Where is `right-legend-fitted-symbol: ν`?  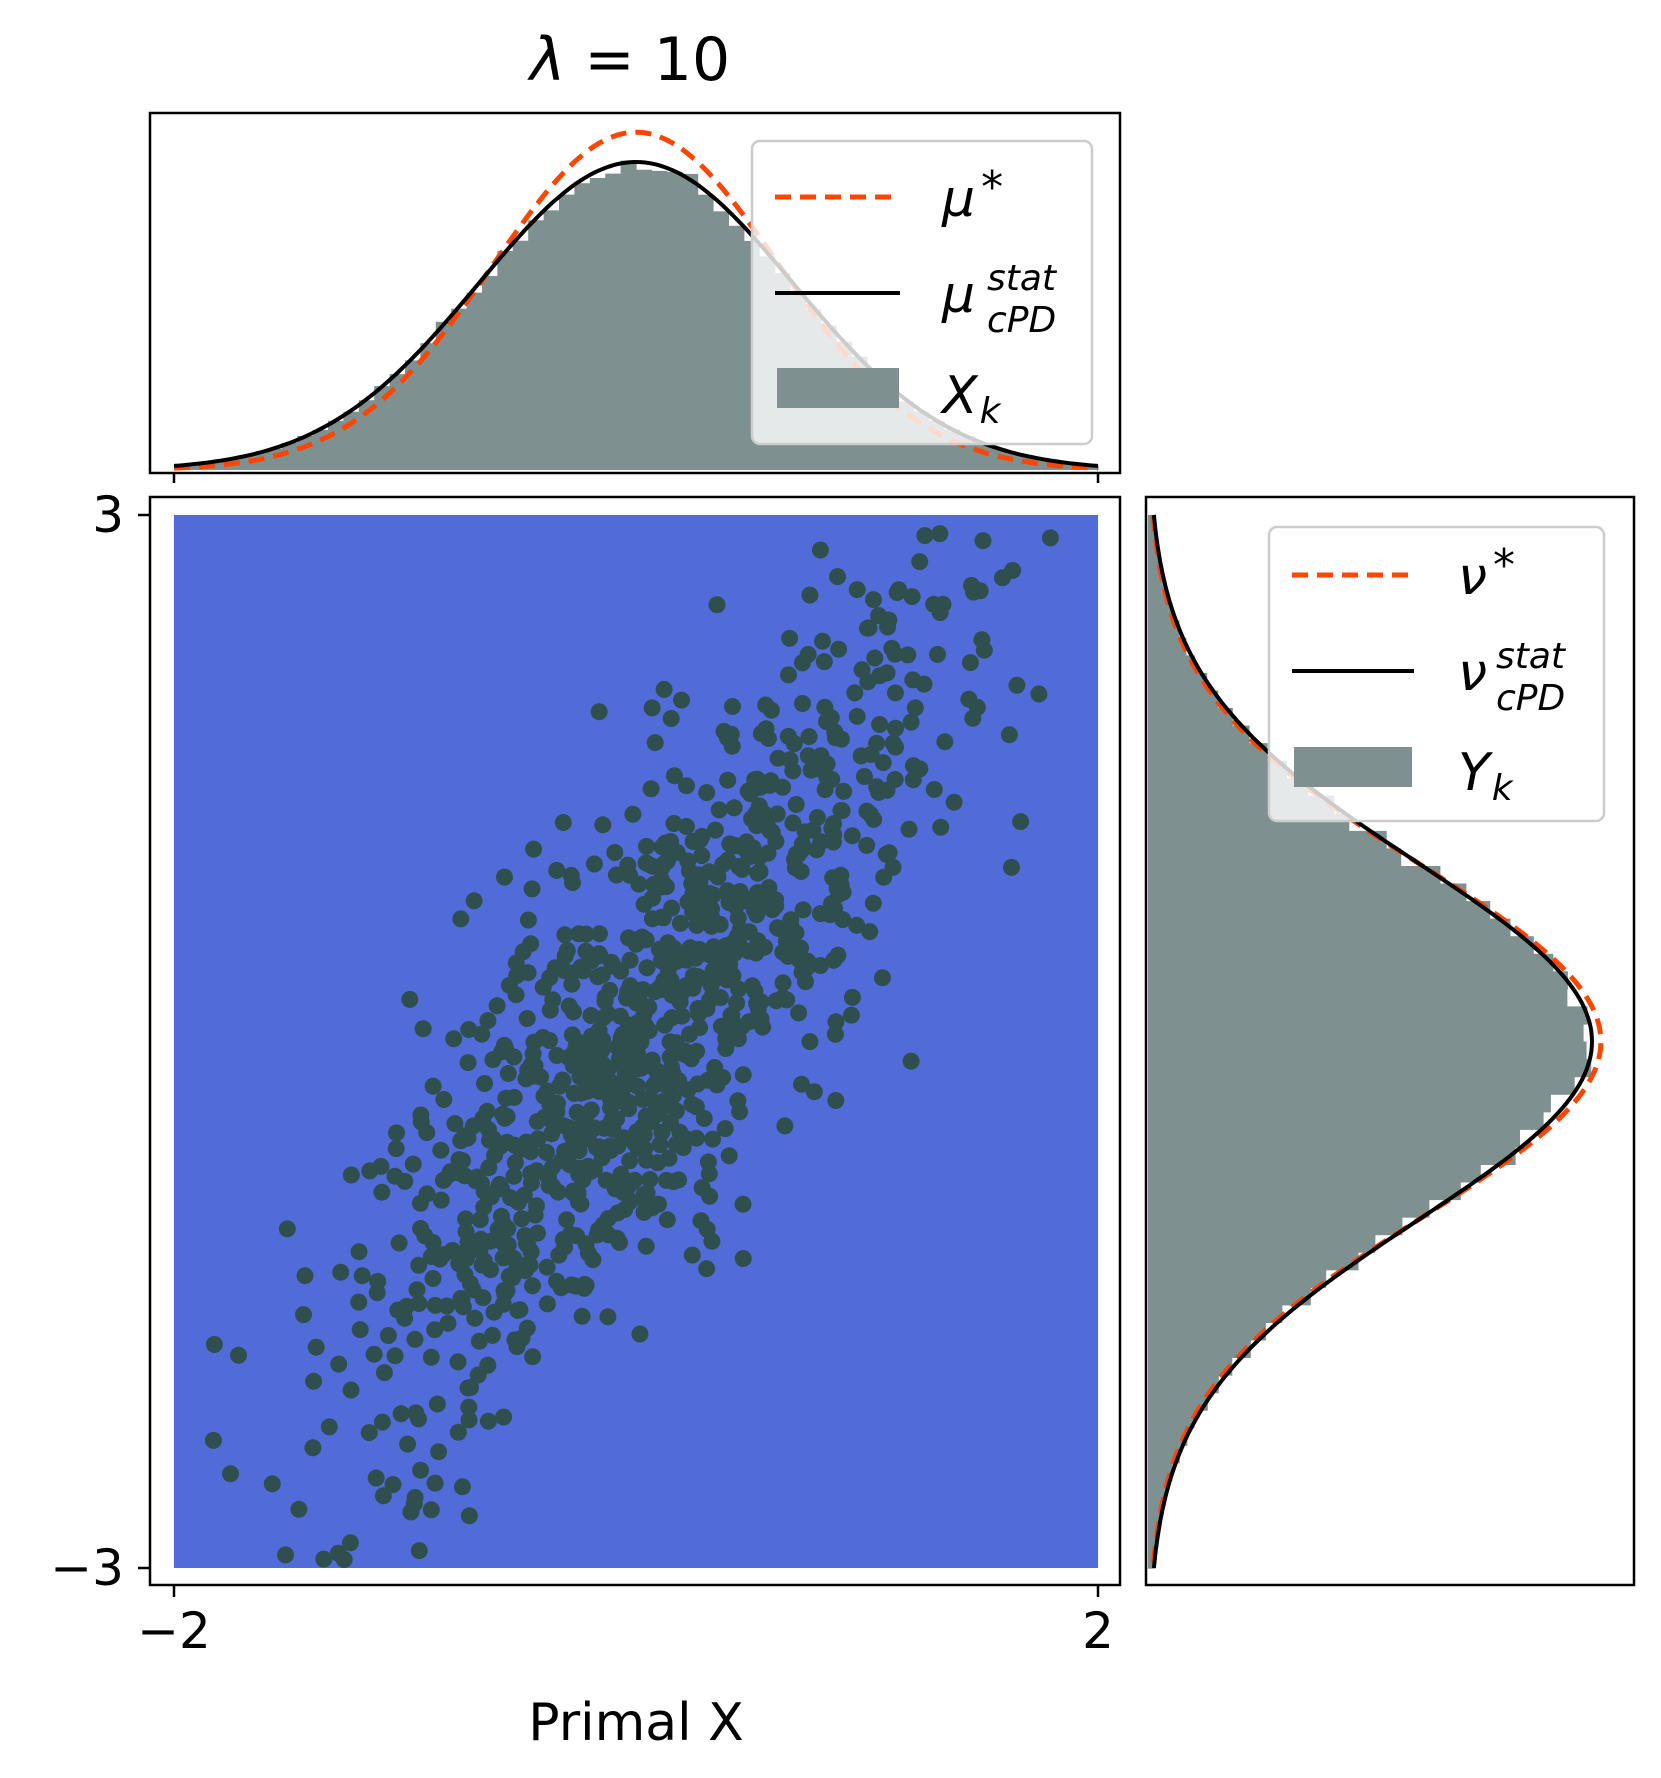 right-legend-fitted-symbol: ν is located at coordinates (1472, 673).